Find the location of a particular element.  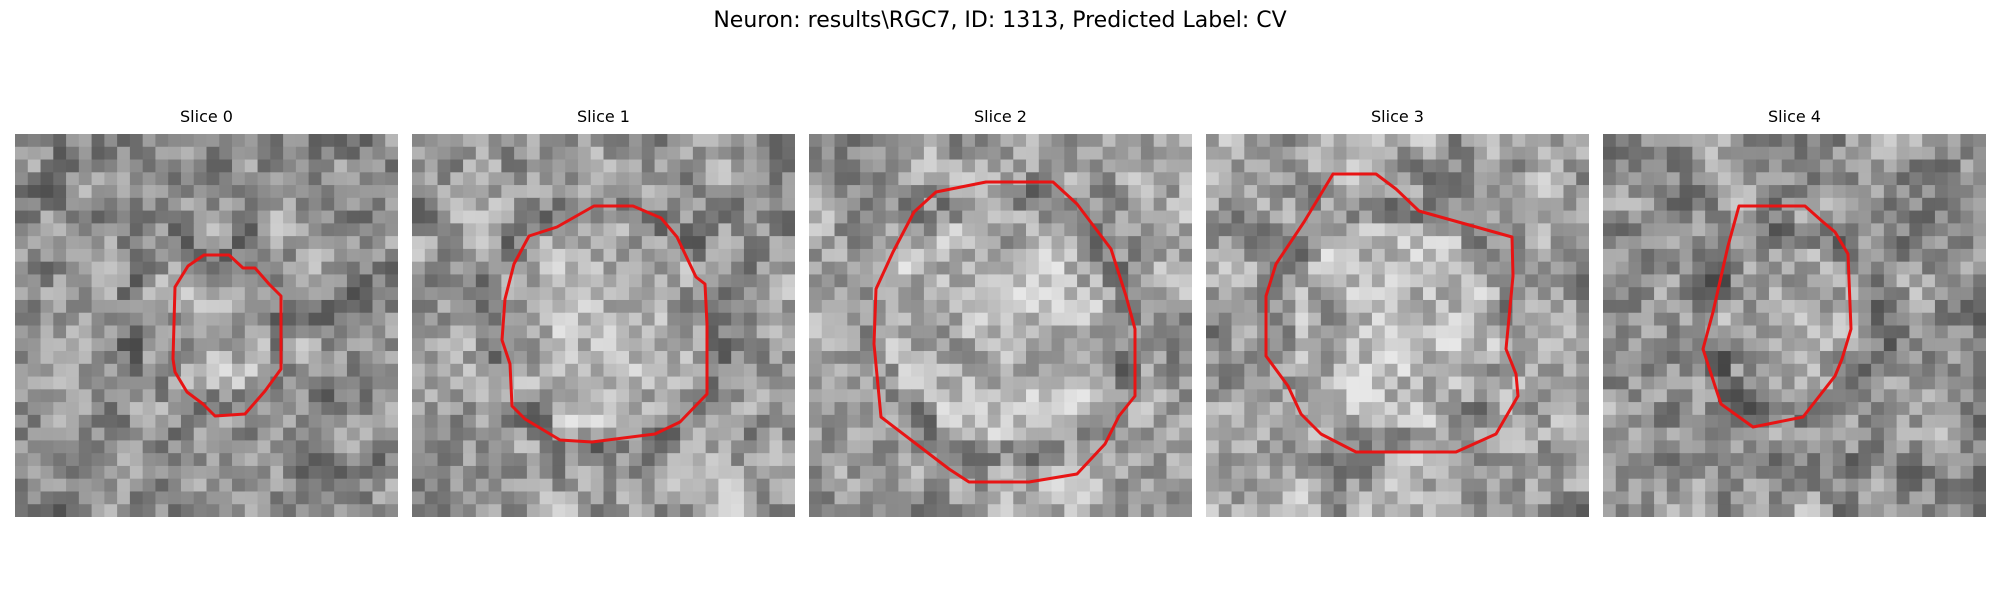

slice-title-3: Slice 3 is located at coordinates (1397, 116).